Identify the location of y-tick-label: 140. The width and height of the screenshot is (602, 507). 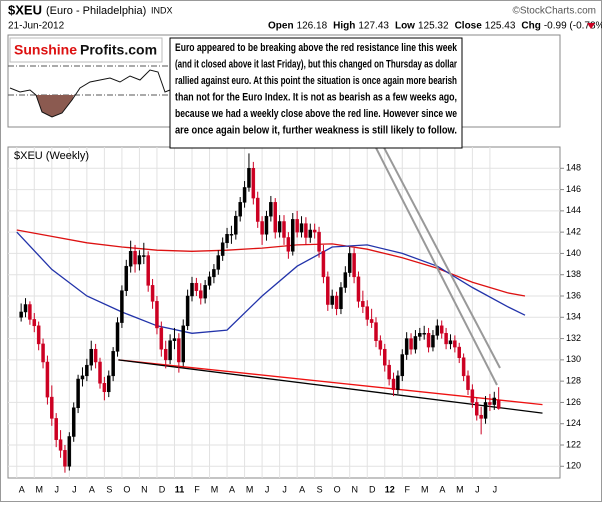
(573, 253).